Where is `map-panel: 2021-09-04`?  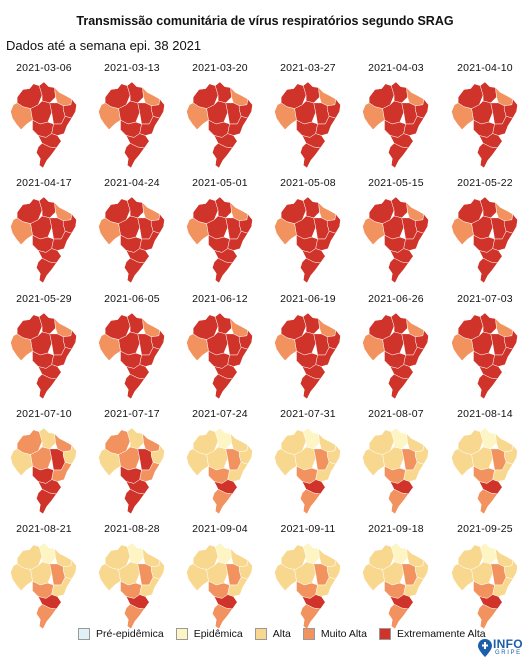
map-panel: 2021-09-04 is located at coordinates (220, 579).